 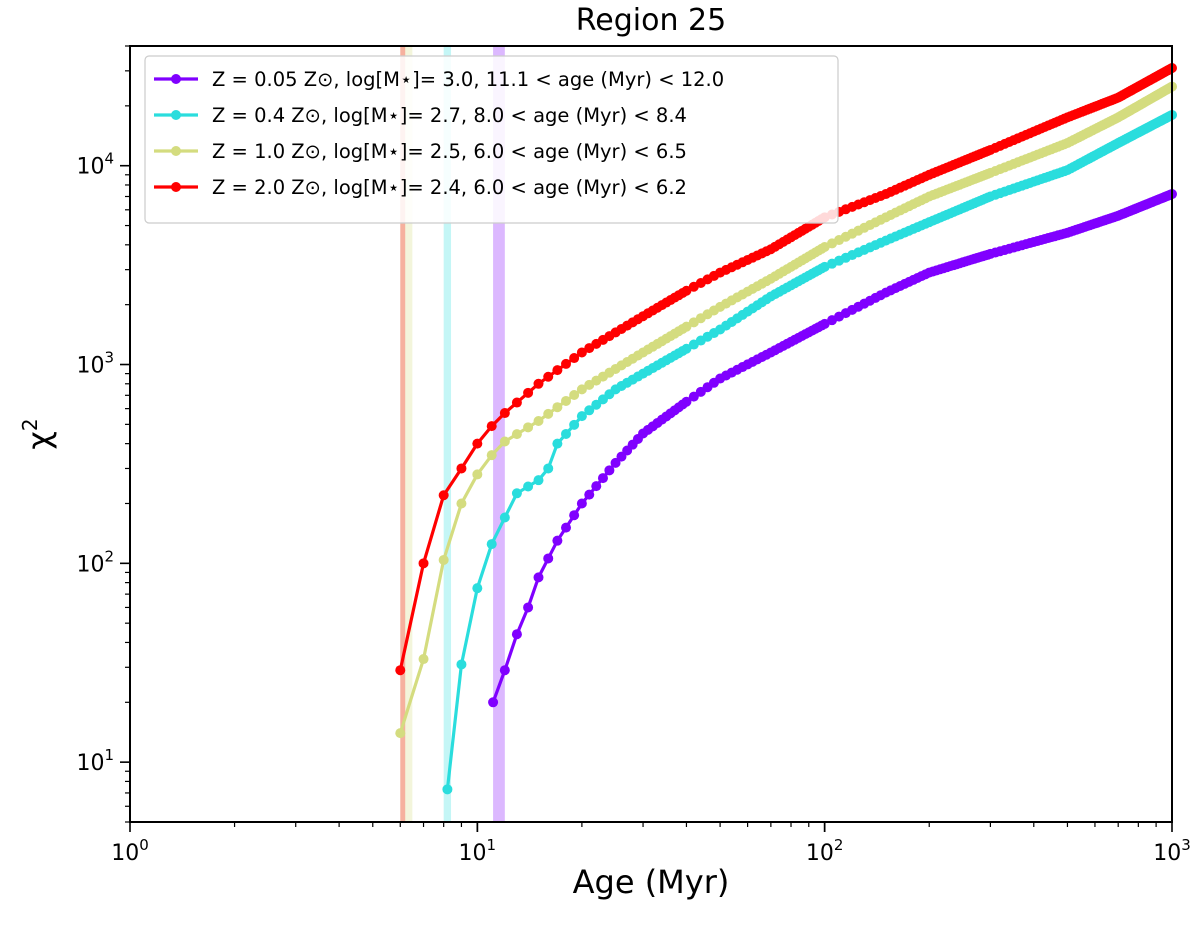 What do you see at coordinates (651, 20) in the screenshot?
I see `chart-title: Region 25` at bounding box center [651, 20].